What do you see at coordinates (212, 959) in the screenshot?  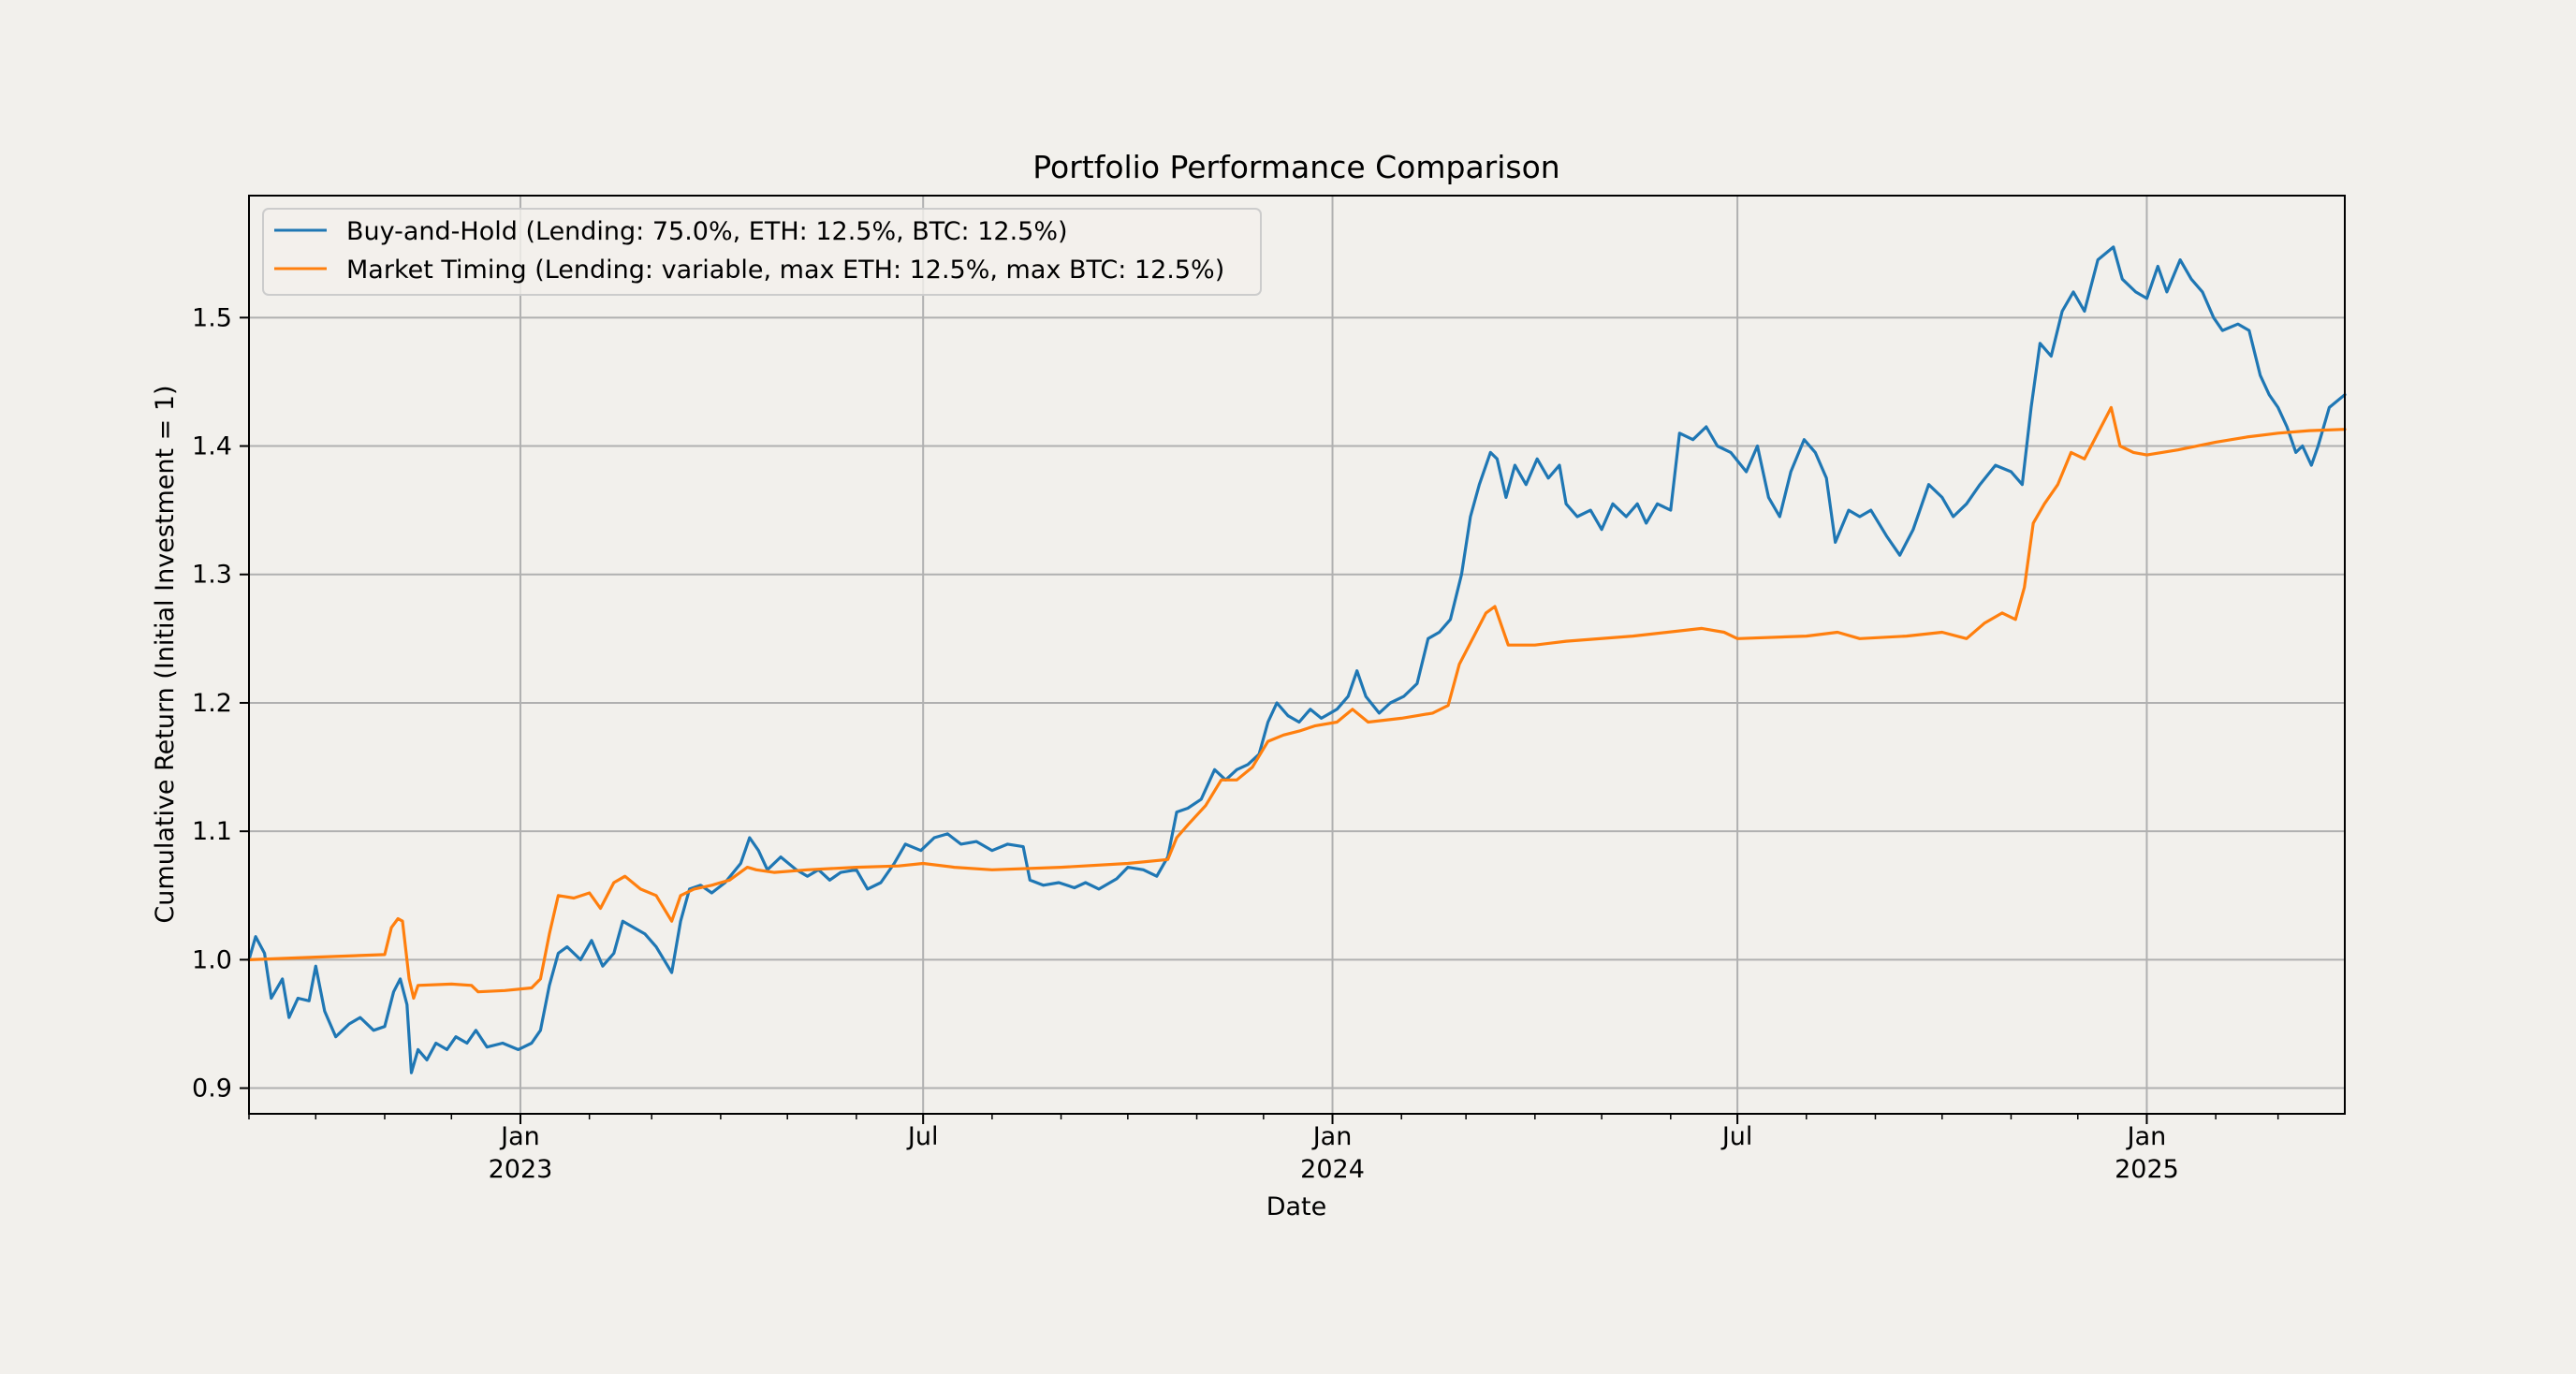 I see `y-tick-label: 1.0` at bounding box center [212, 959].